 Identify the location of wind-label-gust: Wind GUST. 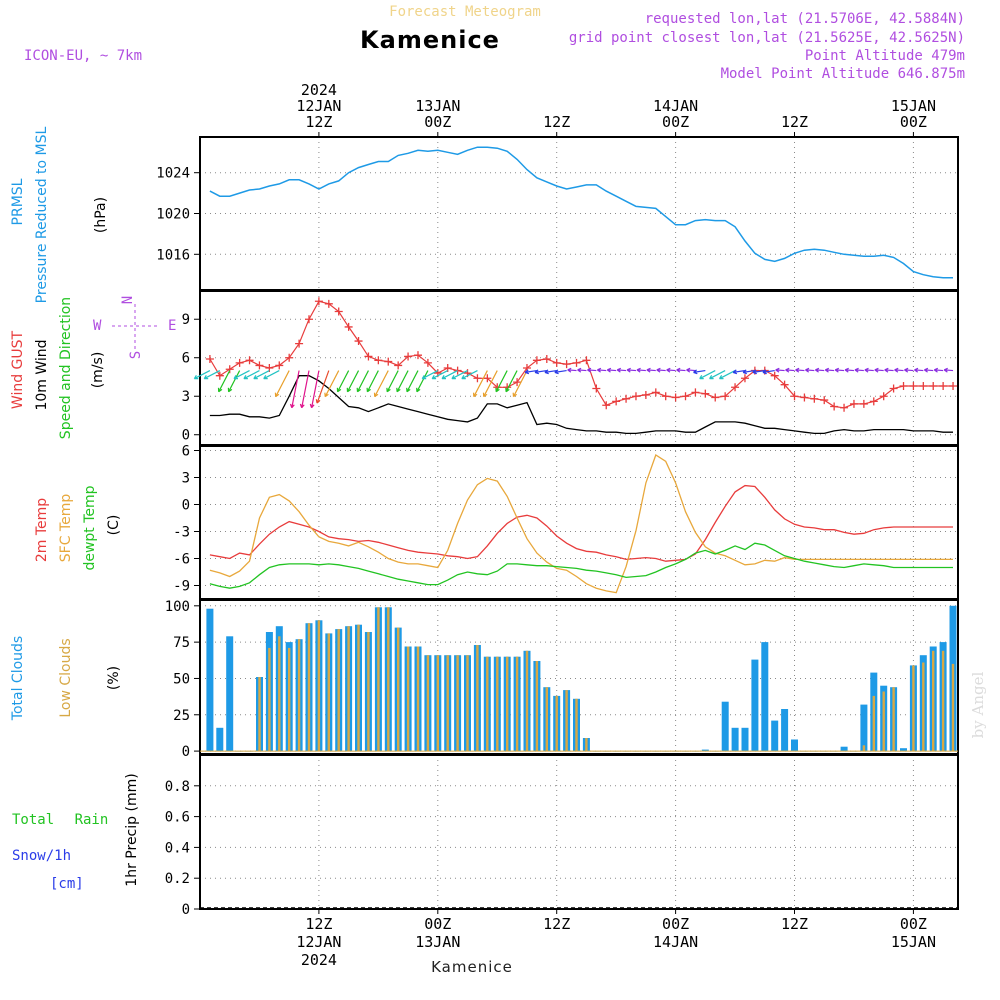
(18, 369).